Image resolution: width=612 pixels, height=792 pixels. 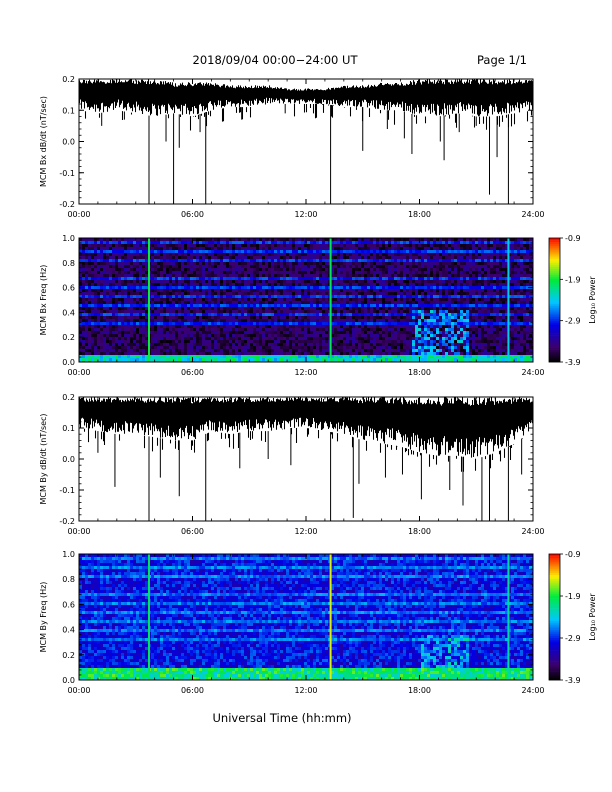 I want to click on y-axis-title: MCM Bx dB/dt (nT/sec), so click(x=43, y=141).